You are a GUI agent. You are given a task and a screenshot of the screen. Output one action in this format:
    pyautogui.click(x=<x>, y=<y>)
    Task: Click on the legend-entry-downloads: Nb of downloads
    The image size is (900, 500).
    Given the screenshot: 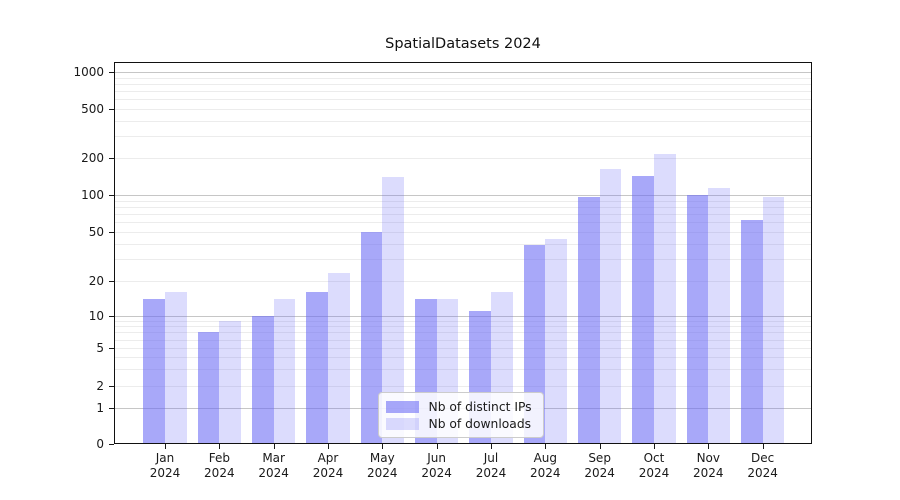 What is the action you would take?
    pyautogui.click(x=459, y=423)
    